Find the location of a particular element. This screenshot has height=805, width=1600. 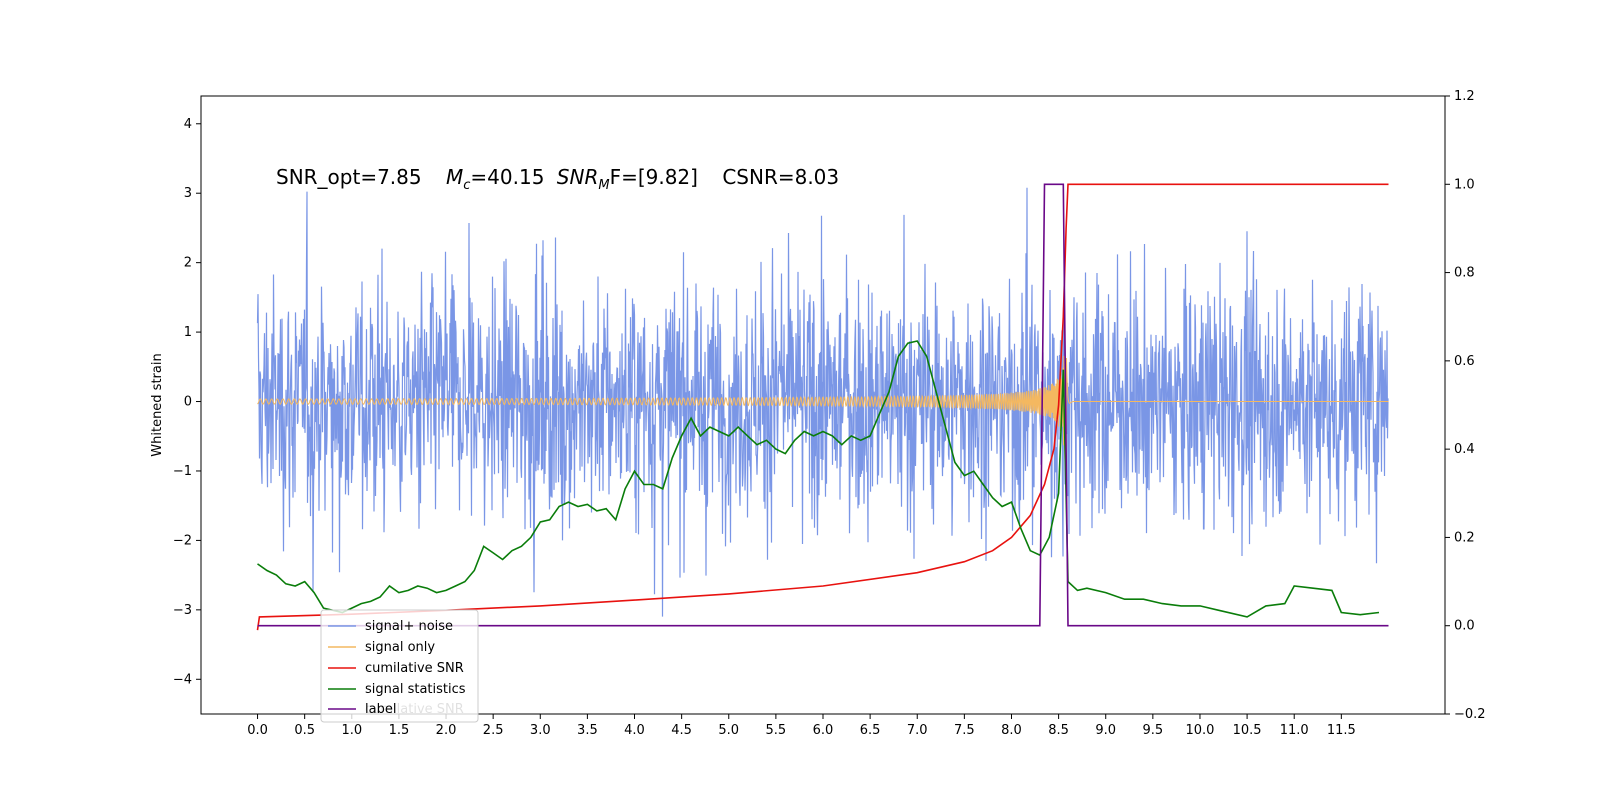

x-tick-label: 5.5 is located at coordinates (776, 730).